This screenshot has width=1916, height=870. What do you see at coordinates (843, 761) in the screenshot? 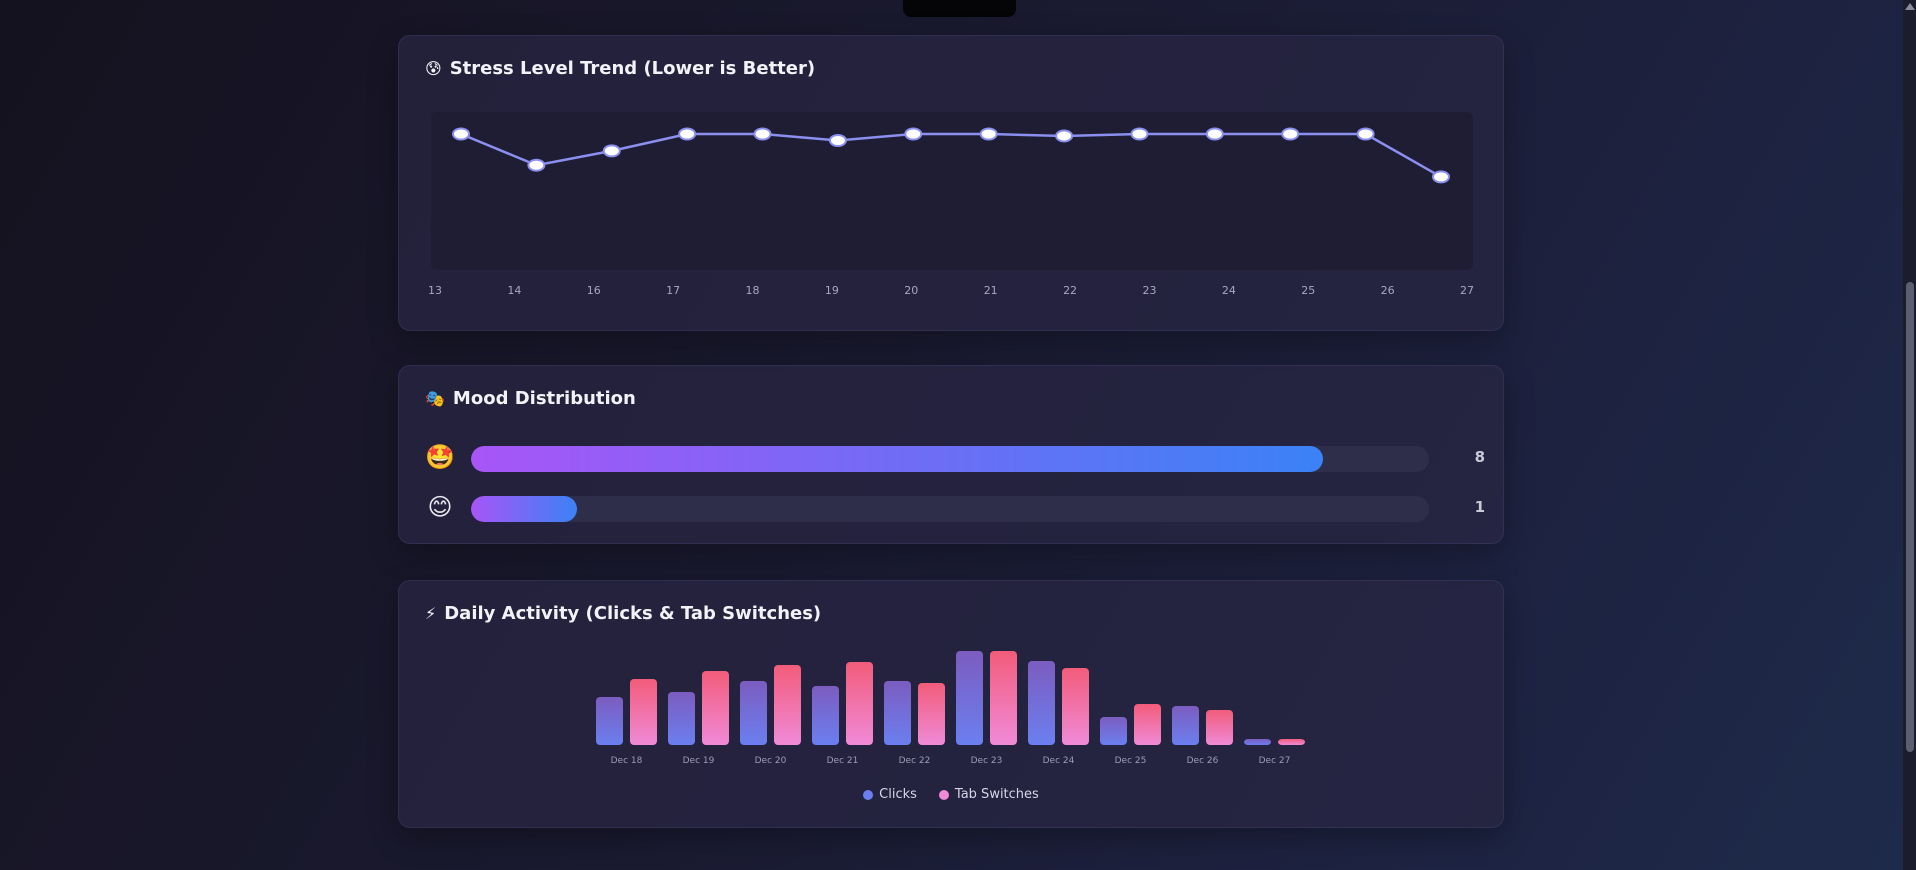
I see `activity-x-tick-label: Dec 21` at bounding box center [843, 761].